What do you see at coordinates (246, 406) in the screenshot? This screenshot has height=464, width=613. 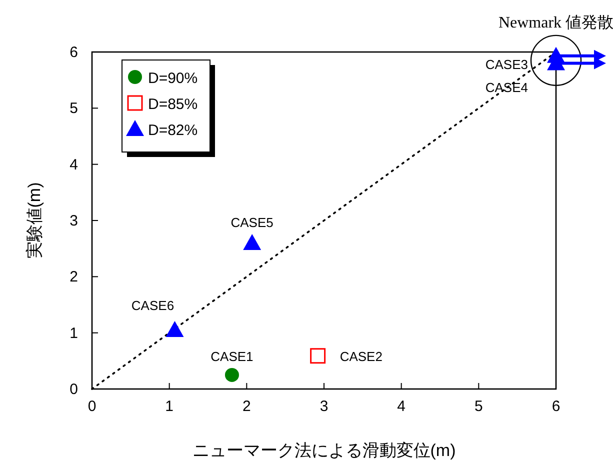 I see `x-tick-label: 2` at bounding box center [246, 406].